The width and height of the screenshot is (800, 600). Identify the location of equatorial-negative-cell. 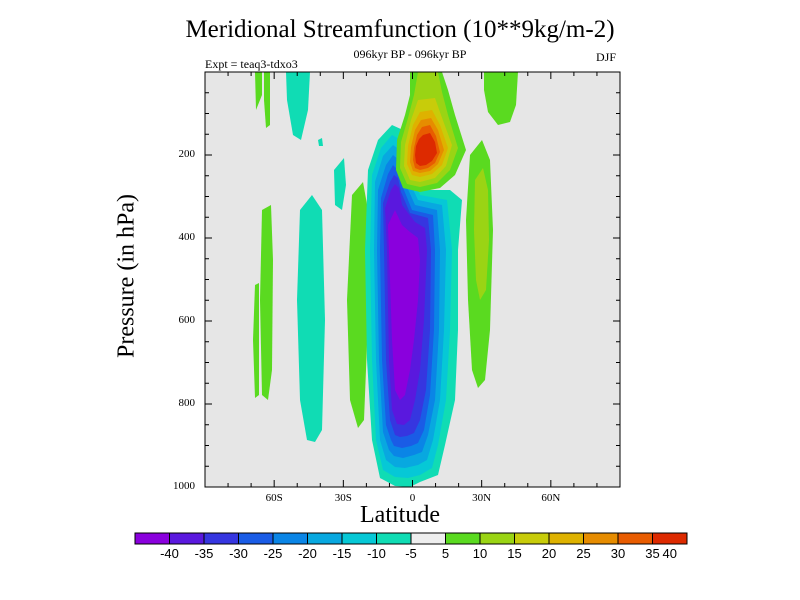
(413, 306).